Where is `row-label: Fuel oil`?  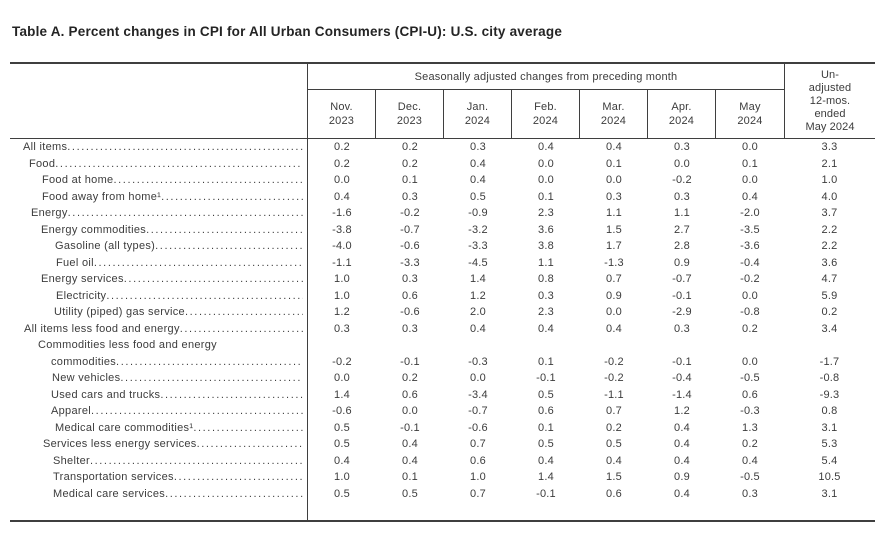
row-label: Fuel oil is located at coordinates (75, 262).